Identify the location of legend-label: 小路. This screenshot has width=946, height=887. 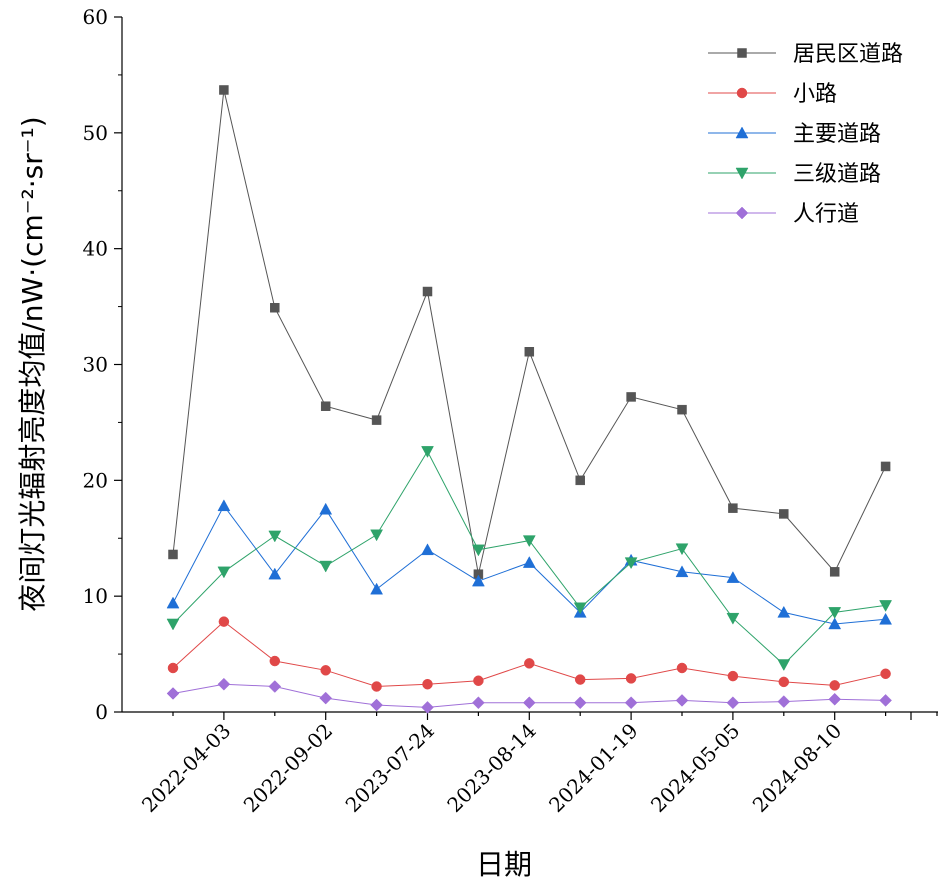
(815, 94).